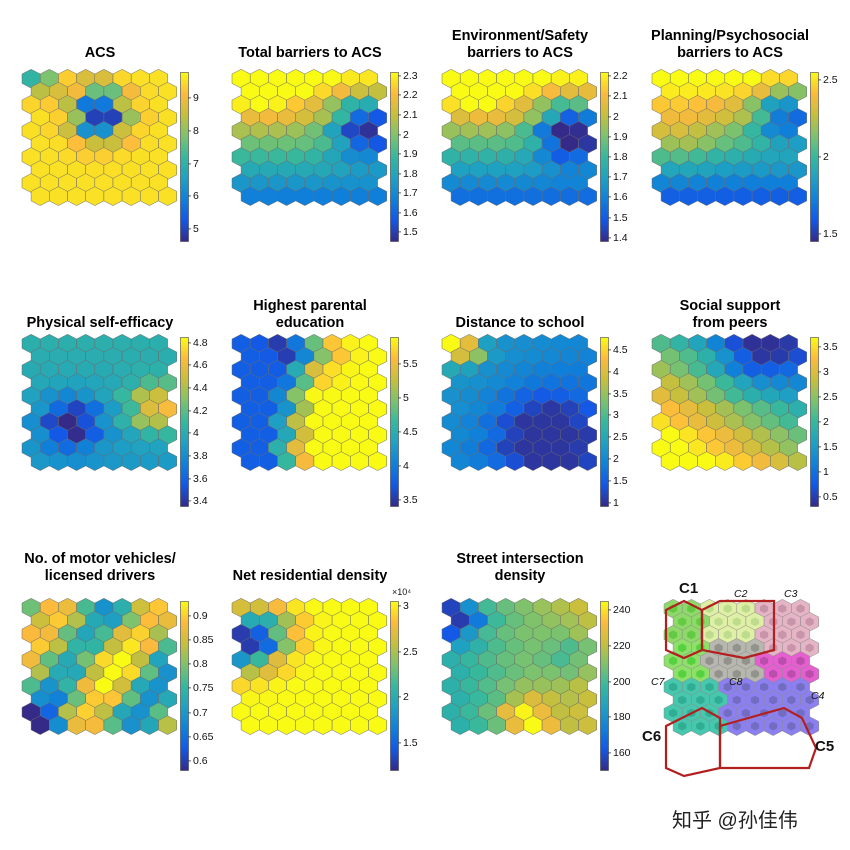 The width and height of the screenshot is (850, 850). I want to click on colorbar-exponent-label: ×10⁴, so click(402, 592).